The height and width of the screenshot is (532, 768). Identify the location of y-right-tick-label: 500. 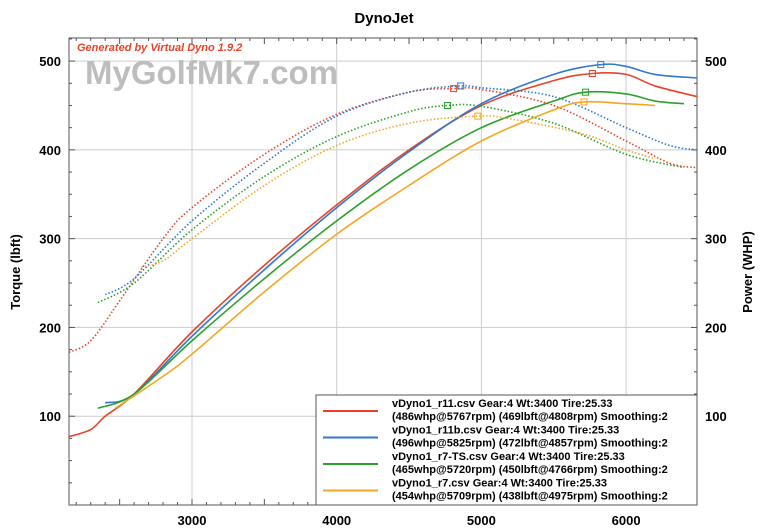
(716, 61).